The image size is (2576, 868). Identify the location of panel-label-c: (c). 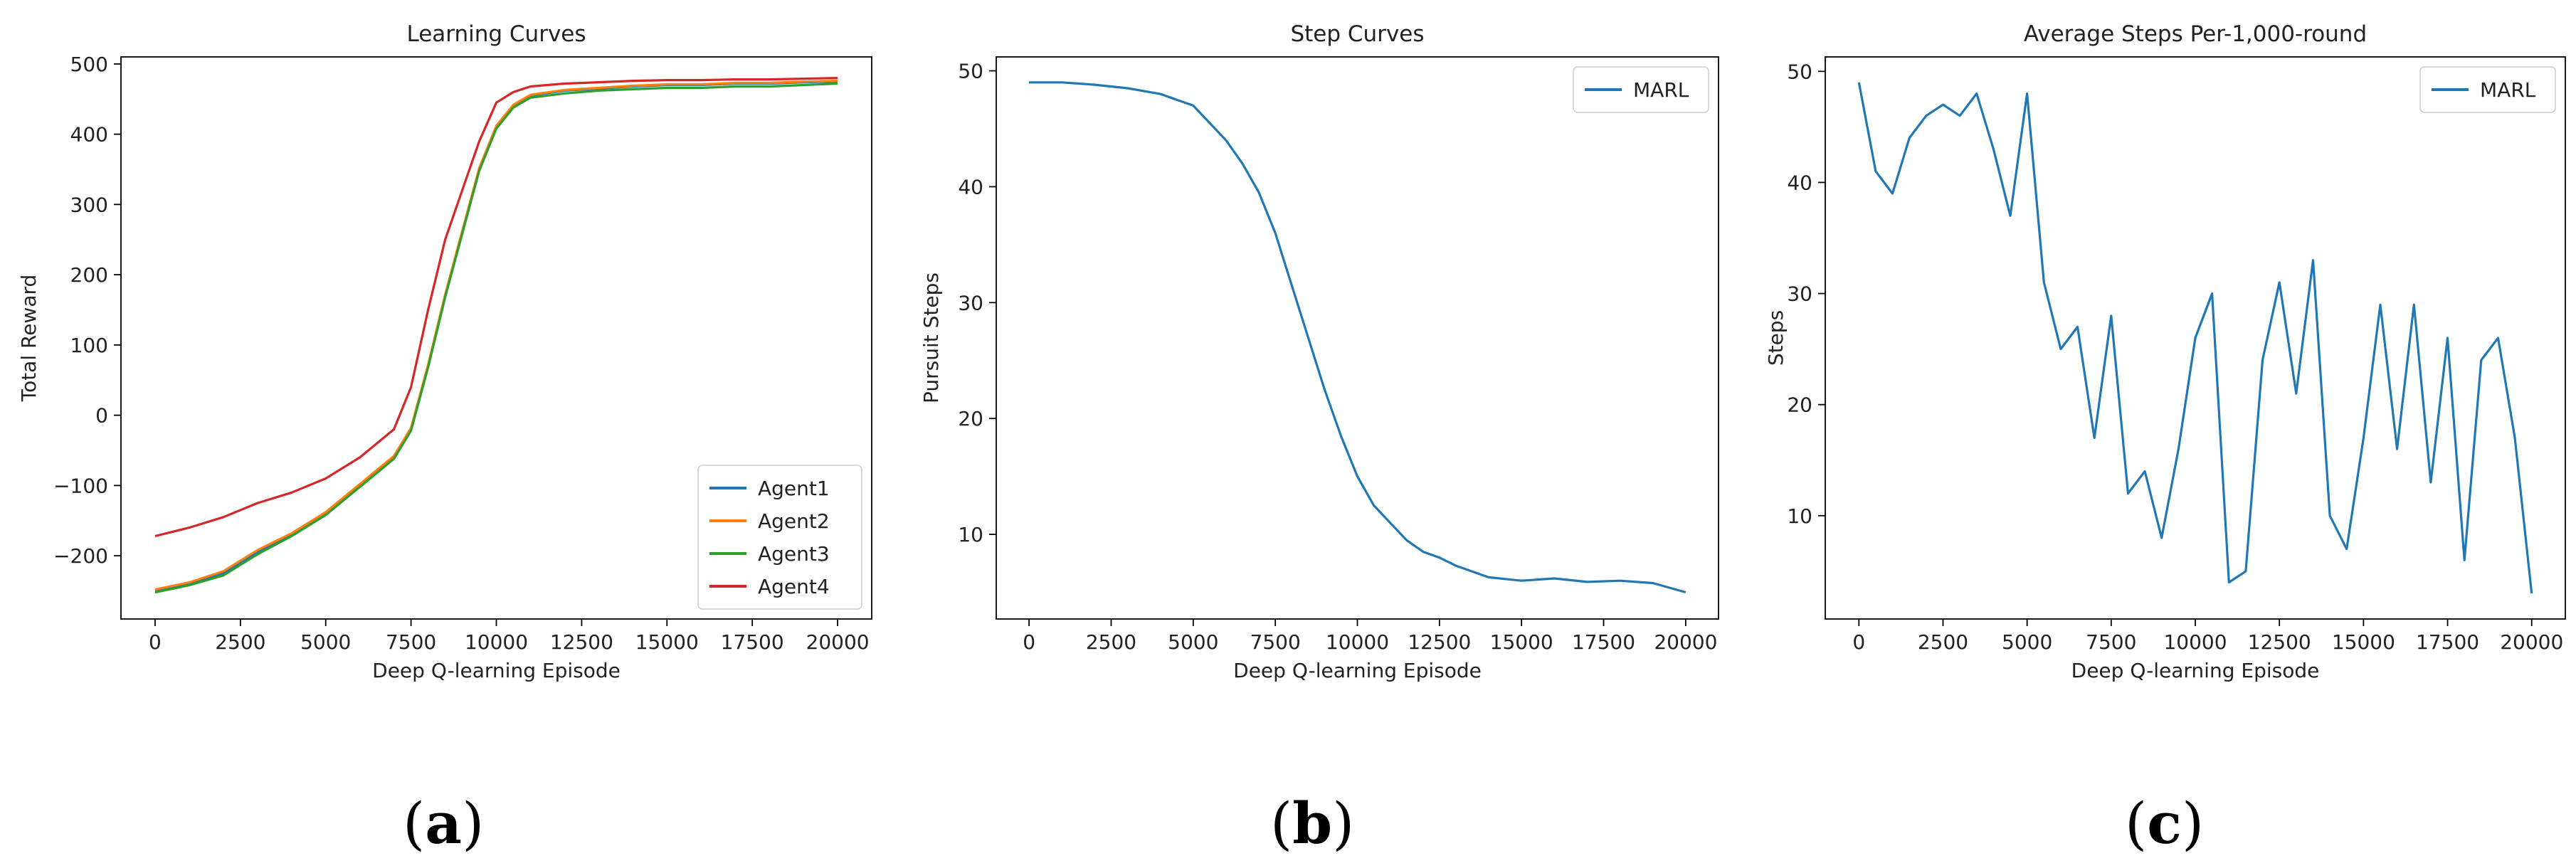
(2165, 823).